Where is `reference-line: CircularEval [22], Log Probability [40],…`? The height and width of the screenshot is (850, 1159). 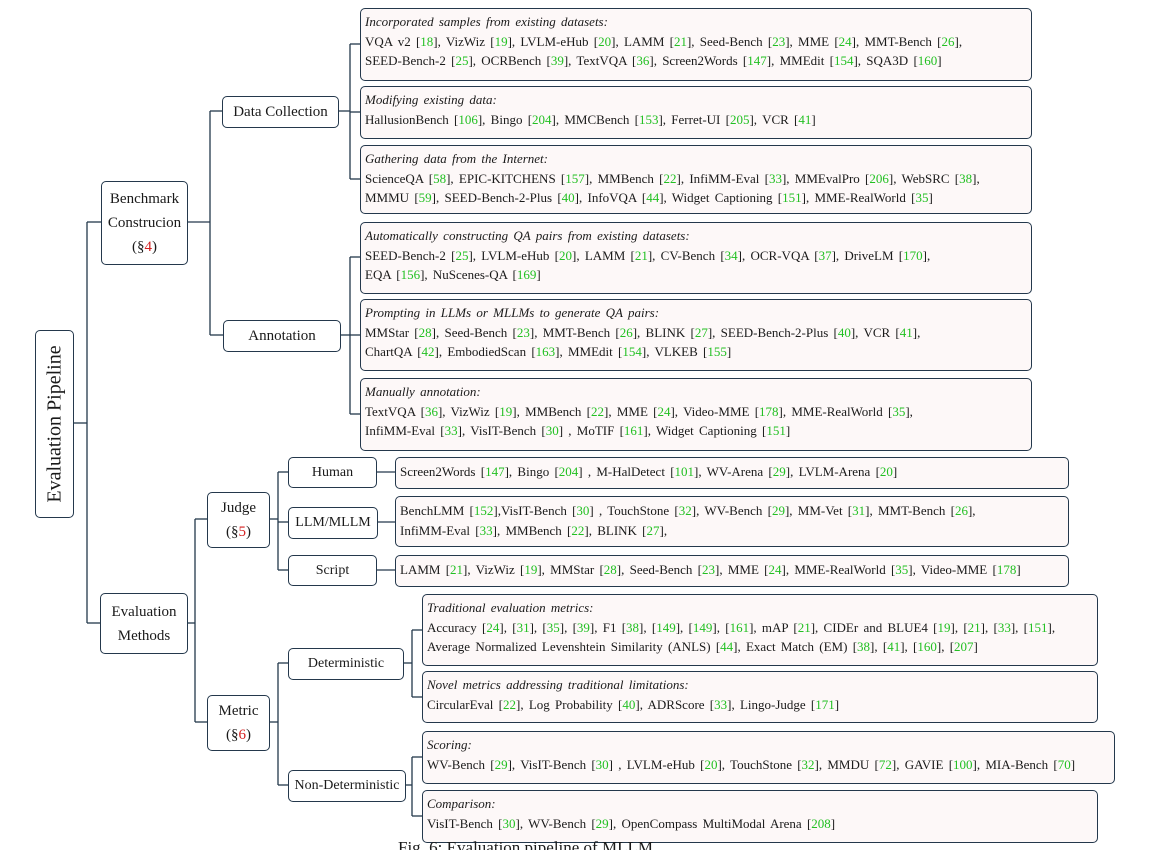
reference-line: CircularEval [22], Log Probability [40],… is located at coordinates (633, 704).